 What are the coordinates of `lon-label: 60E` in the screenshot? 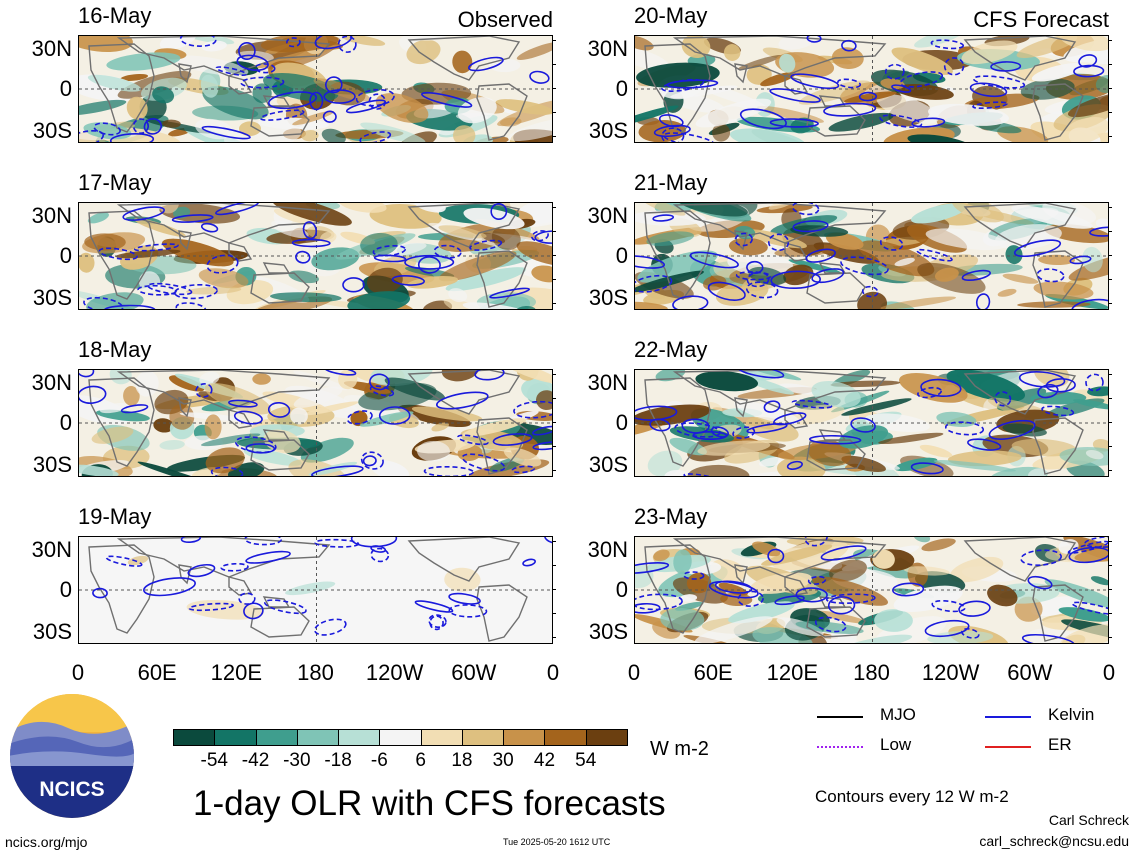 It's located at (157, 672).